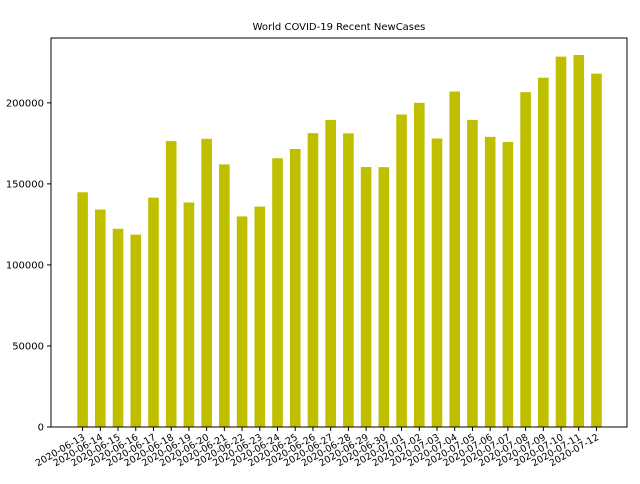 This screenshot has height=484, width=640. What do you see at coordinates (25, 184) in the screenshot?
I see `y-tick-label: 150000` at bounding box center [25, 184].